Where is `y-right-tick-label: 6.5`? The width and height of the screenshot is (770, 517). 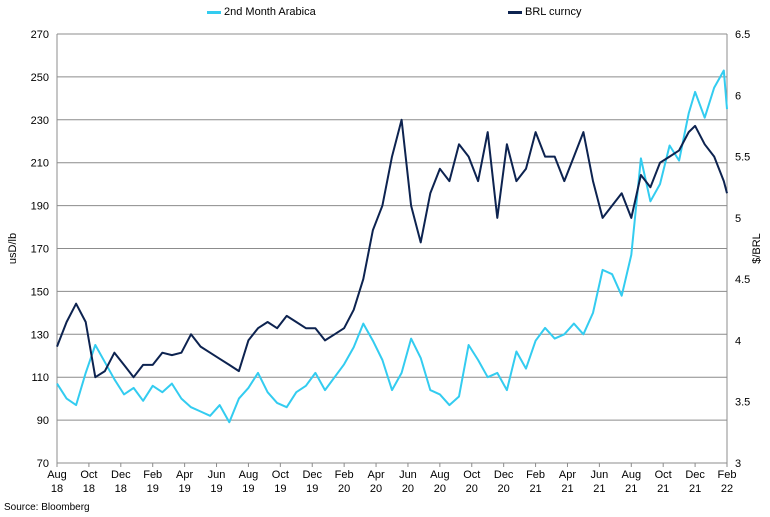 y-right-tick-label: 6.5 is located at coordinates (742, 35).